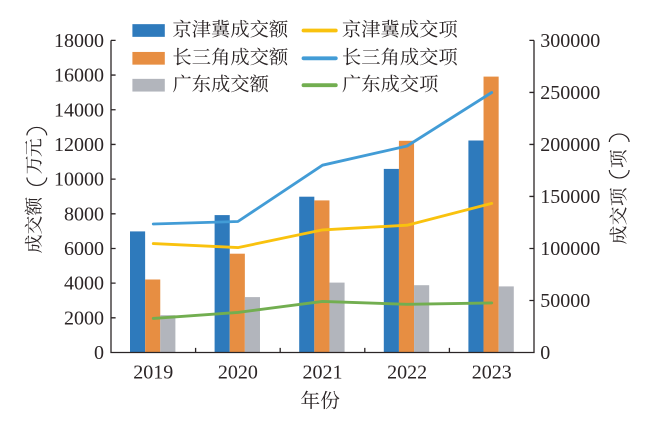  Describe the element at coordinates (153, 372) in the screenshot. I see `svg-text: 2019` at that location.